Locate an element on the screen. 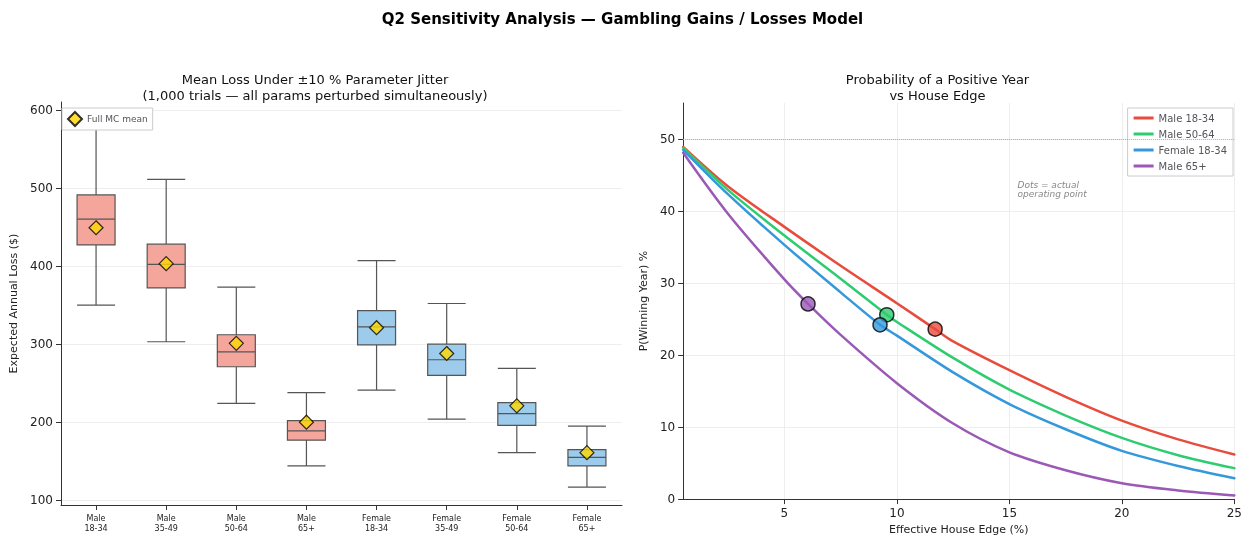  legend-label: Male 65+ is located at coordinates (1182, 166).